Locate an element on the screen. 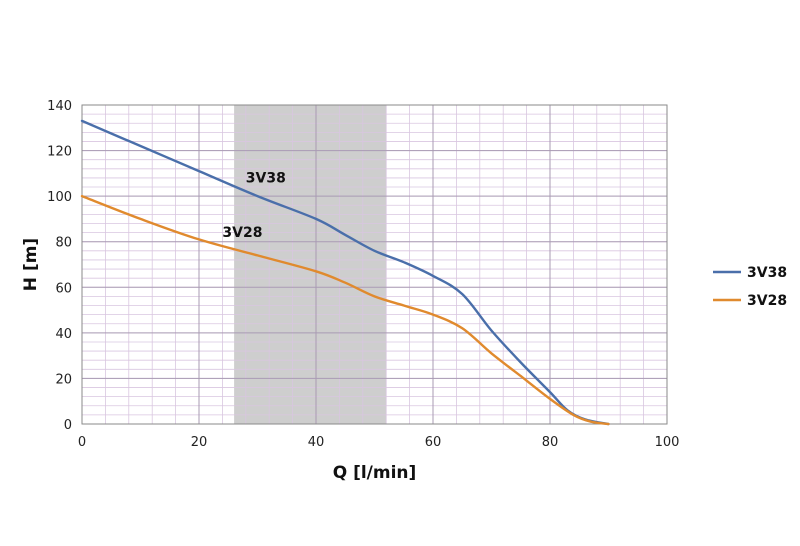 This screenshot has width=800, height=546. y-tick-label: 20 is located at coordinates (63, 379).